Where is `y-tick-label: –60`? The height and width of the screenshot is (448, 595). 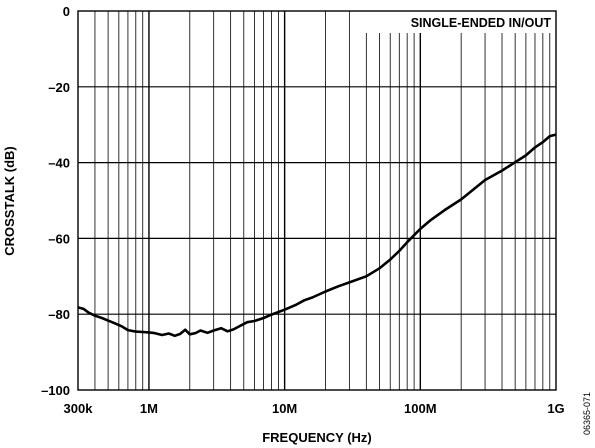
y-tick-label: –60 is located at coordinates (59, 238).